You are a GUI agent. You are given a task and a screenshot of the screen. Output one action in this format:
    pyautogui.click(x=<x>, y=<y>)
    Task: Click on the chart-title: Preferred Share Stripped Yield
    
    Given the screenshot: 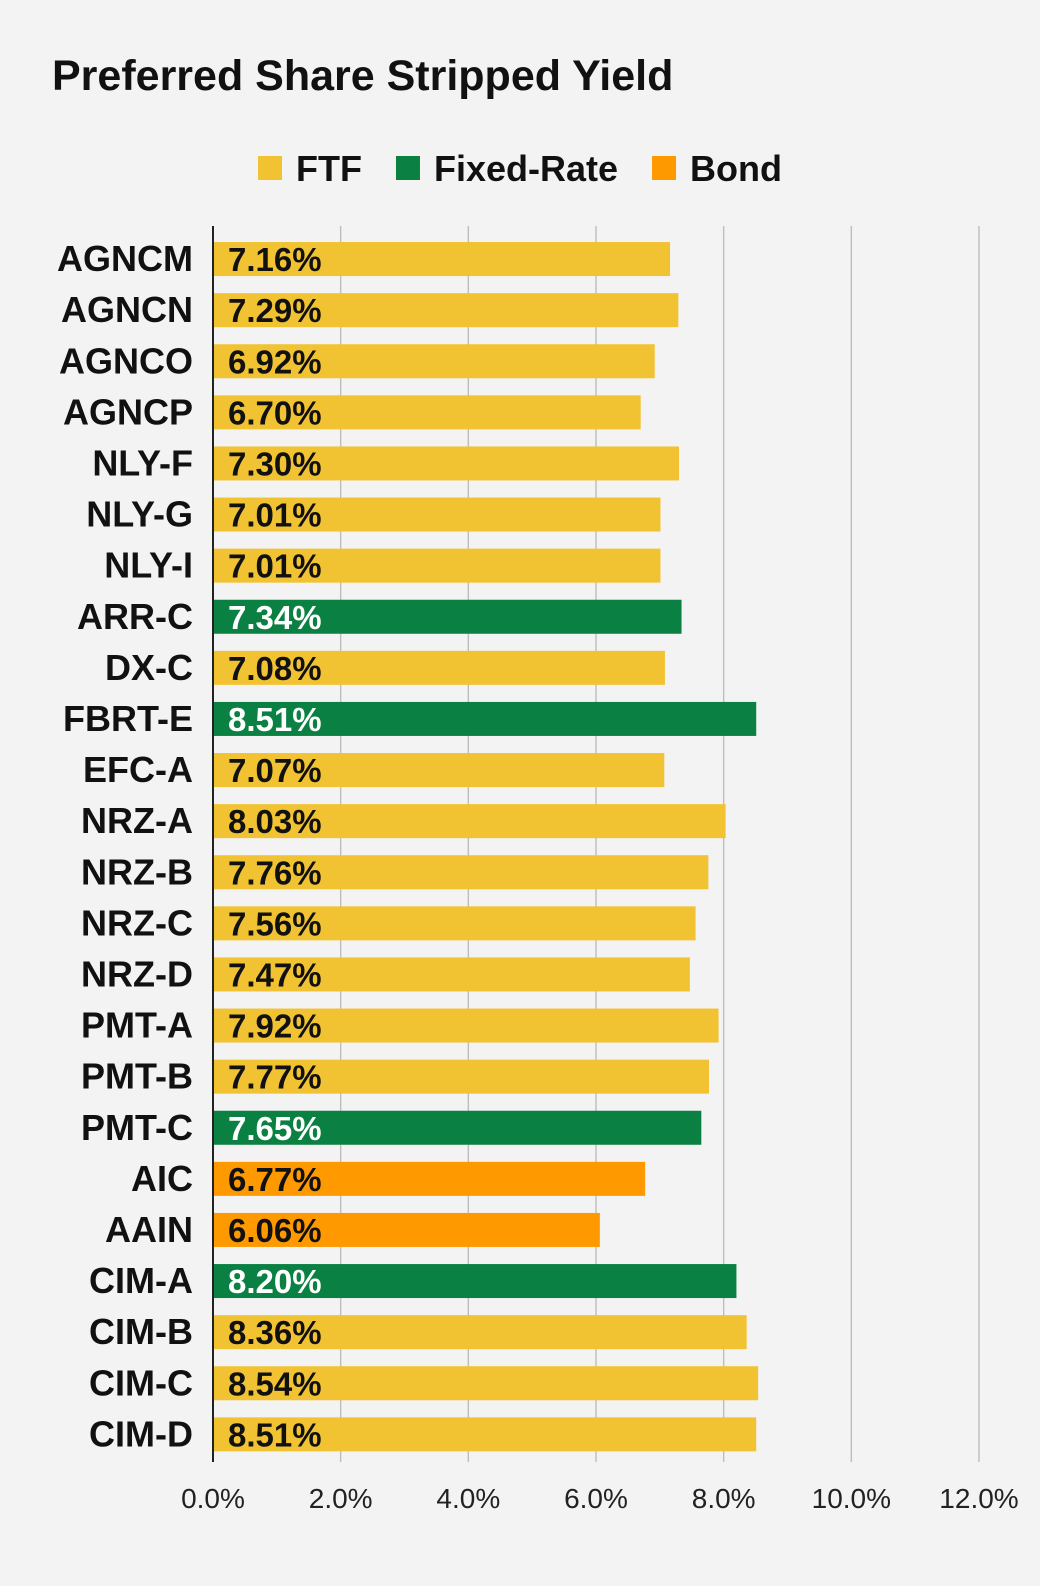 What is the action you would take?
    pyautogui.click(x=363, y=76)
    